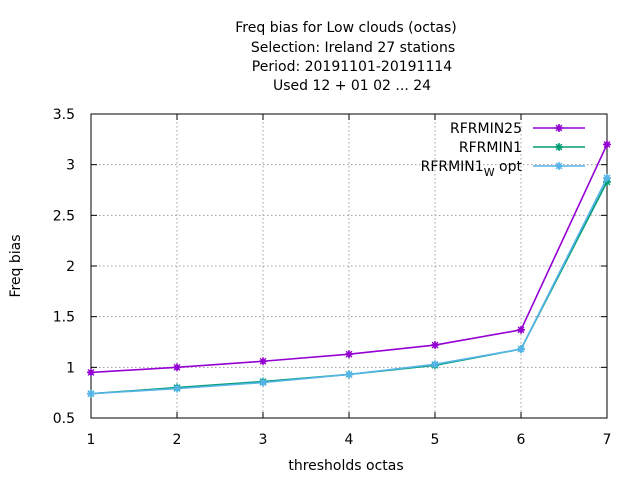 This screenshot has height=480, width=640. What do you see at coordinates (435, 440) in the screenshot?
I see `x-tick-label: 5` at bounding box center [435, 440].